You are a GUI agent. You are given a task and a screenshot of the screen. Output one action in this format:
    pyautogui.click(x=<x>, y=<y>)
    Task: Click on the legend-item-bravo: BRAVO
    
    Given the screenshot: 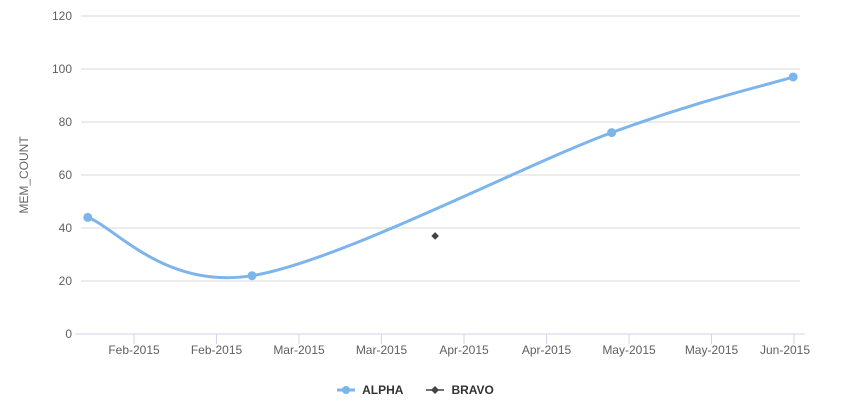 What is the action you would take?
    pyautogui.click(x=459, y=390)
    